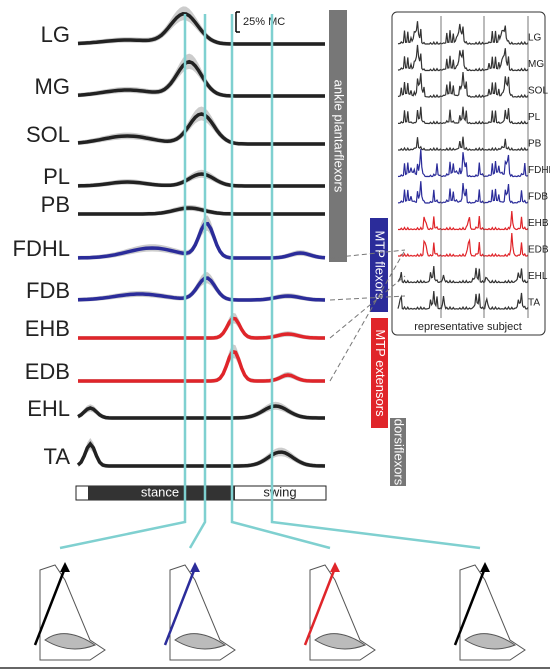 The width and height of the screenshot is (550, 671). What do you see at coordinates (279, 491) in the screenshot?
I see `phase-label: swing` at bounding box center [279, 491].